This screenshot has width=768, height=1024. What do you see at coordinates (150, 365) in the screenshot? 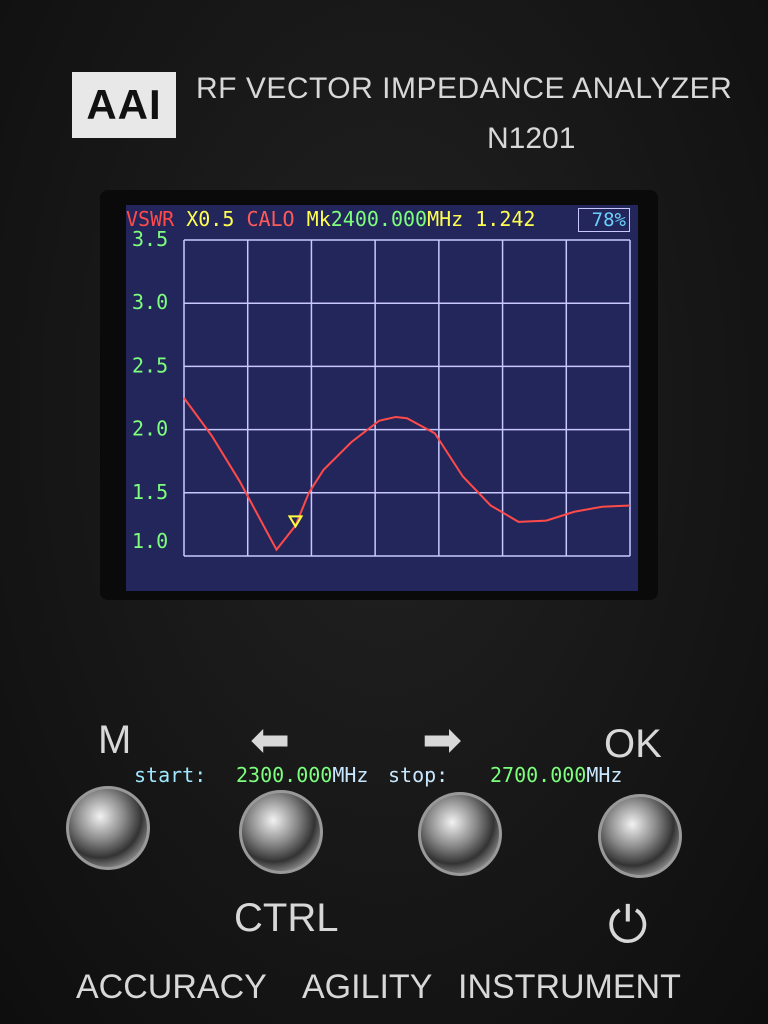
I see `y-tick-label: 2.5` at bounding box center [150, 365].